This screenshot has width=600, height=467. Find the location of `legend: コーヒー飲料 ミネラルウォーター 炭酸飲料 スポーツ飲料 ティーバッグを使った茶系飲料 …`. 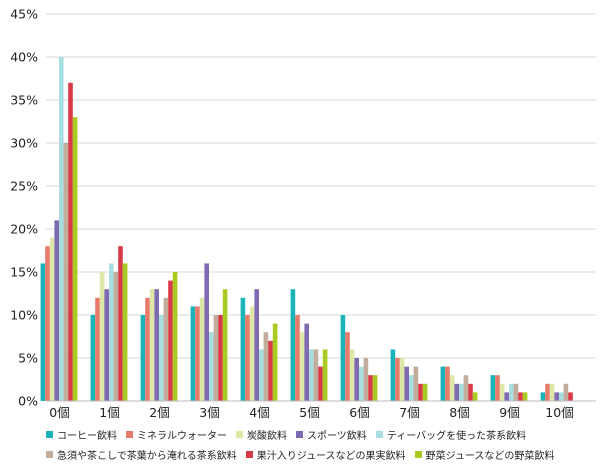

legend: コーヒー飲料 ミネラルウォーター 炭酸飲料 スポーツ飲料 ティーバッグを使った茶系飲料 … is located at coordinates (321, 447).